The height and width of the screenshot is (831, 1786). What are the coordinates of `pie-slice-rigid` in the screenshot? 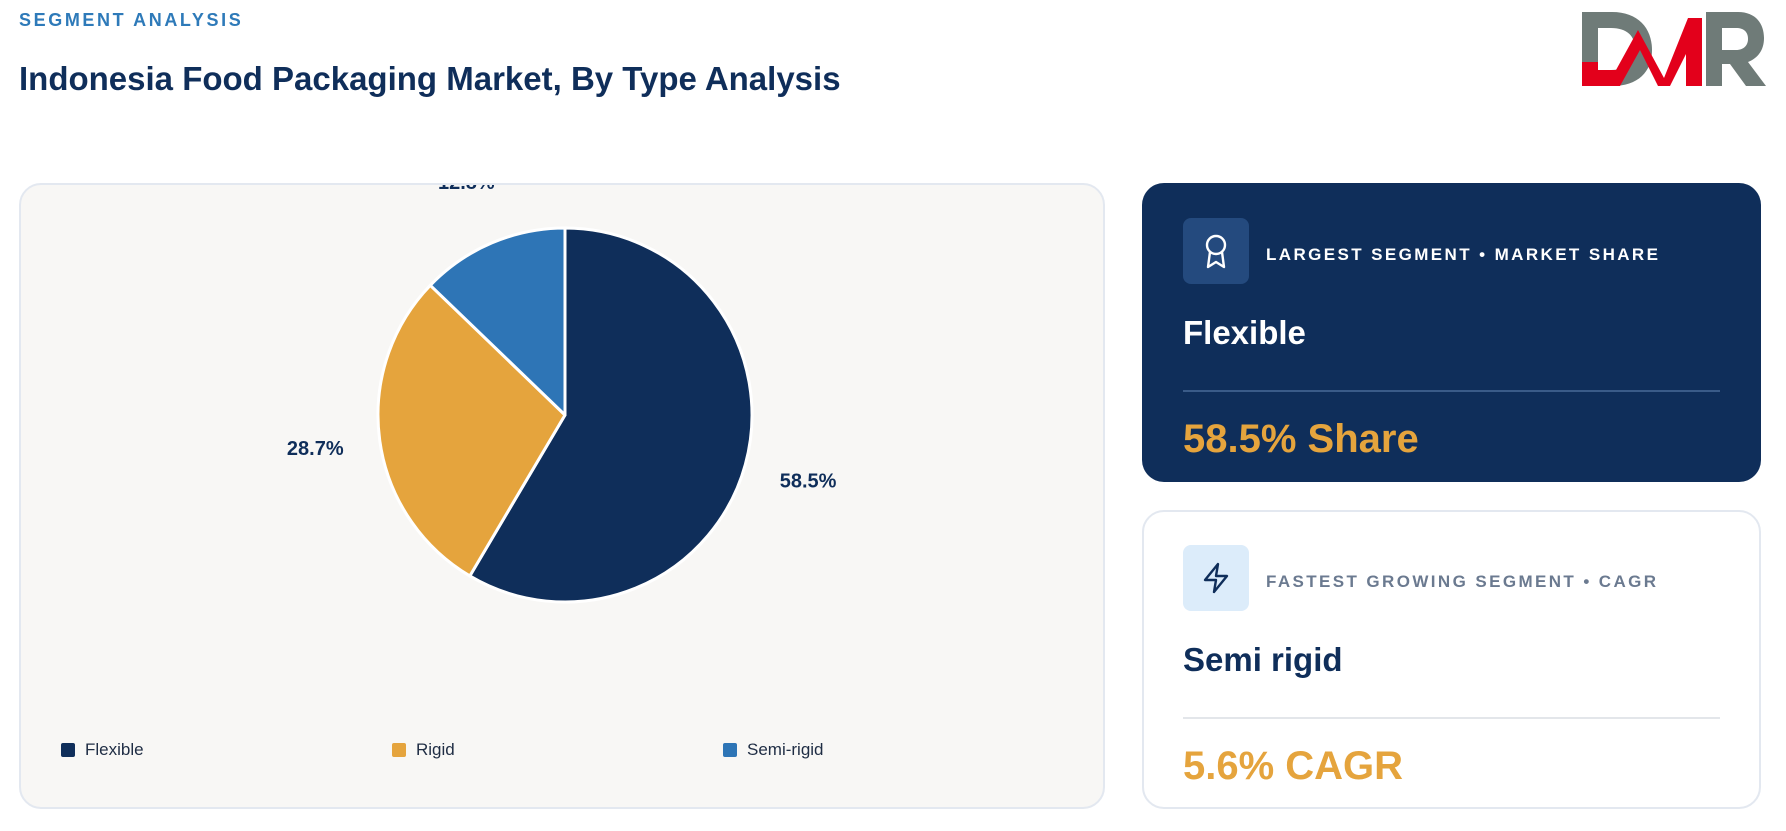 It's located at (471, 430).